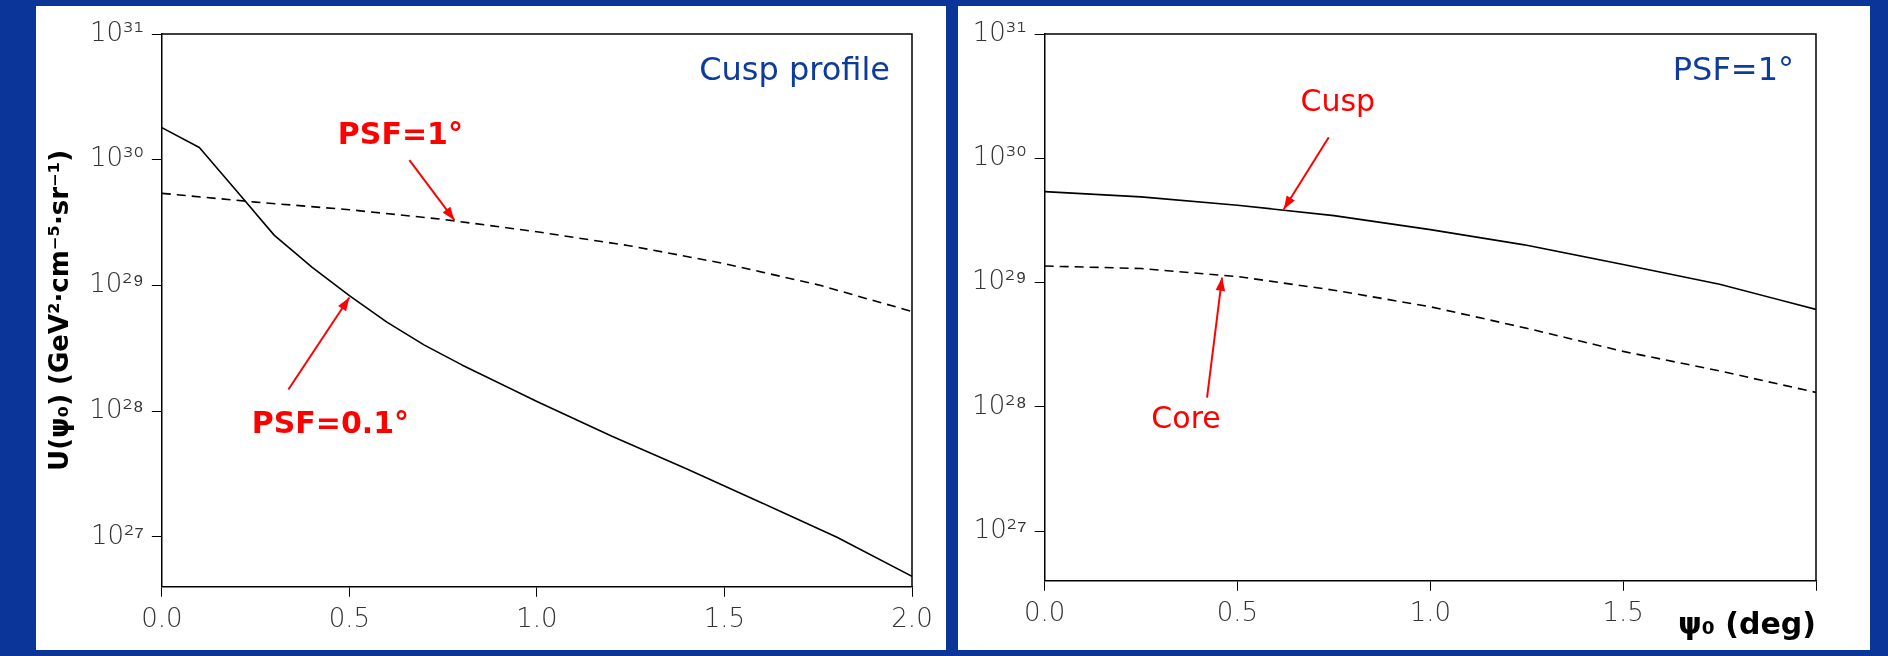 The width and height of the screenshot is (1888, 656). What do you see at coordinates (400, 134) in the screenshot?
I see `annotation: PSF=1°` at bounding box center [400, 134].